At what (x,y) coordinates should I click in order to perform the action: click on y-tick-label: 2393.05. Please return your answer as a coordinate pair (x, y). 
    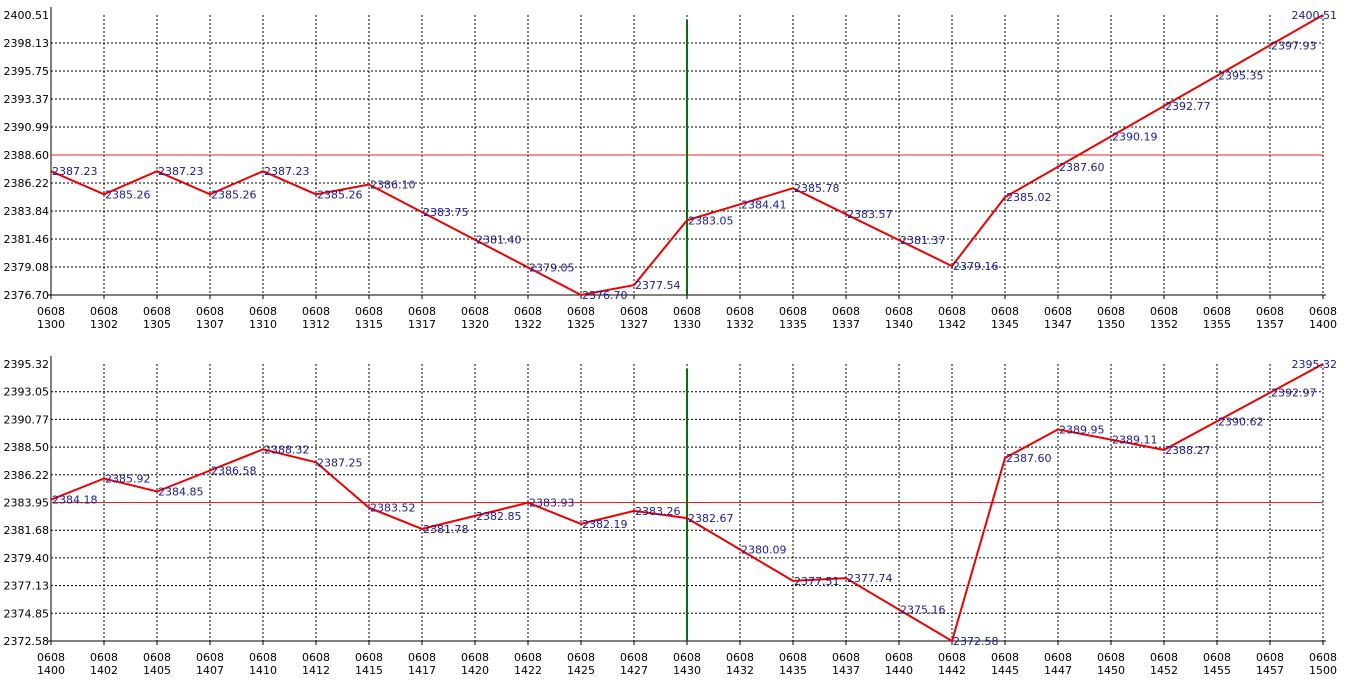
    Looking at the image, I should click on (27, 392).